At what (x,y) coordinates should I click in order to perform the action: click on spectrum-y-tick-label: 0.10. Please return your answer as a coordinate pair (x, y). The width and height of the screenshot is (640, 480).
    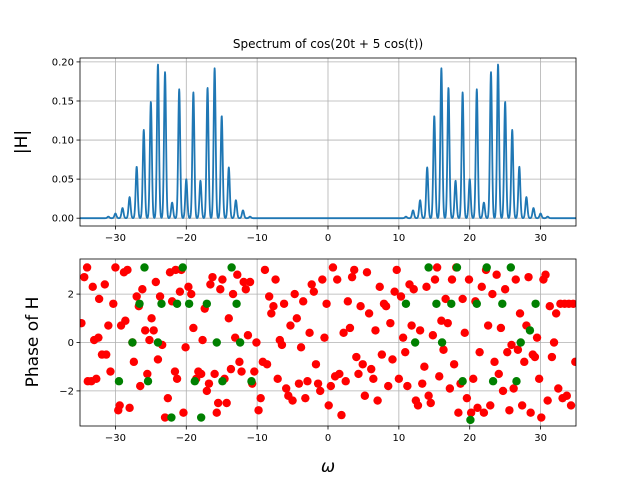
    Looking at the image, I should click on (63, 141).